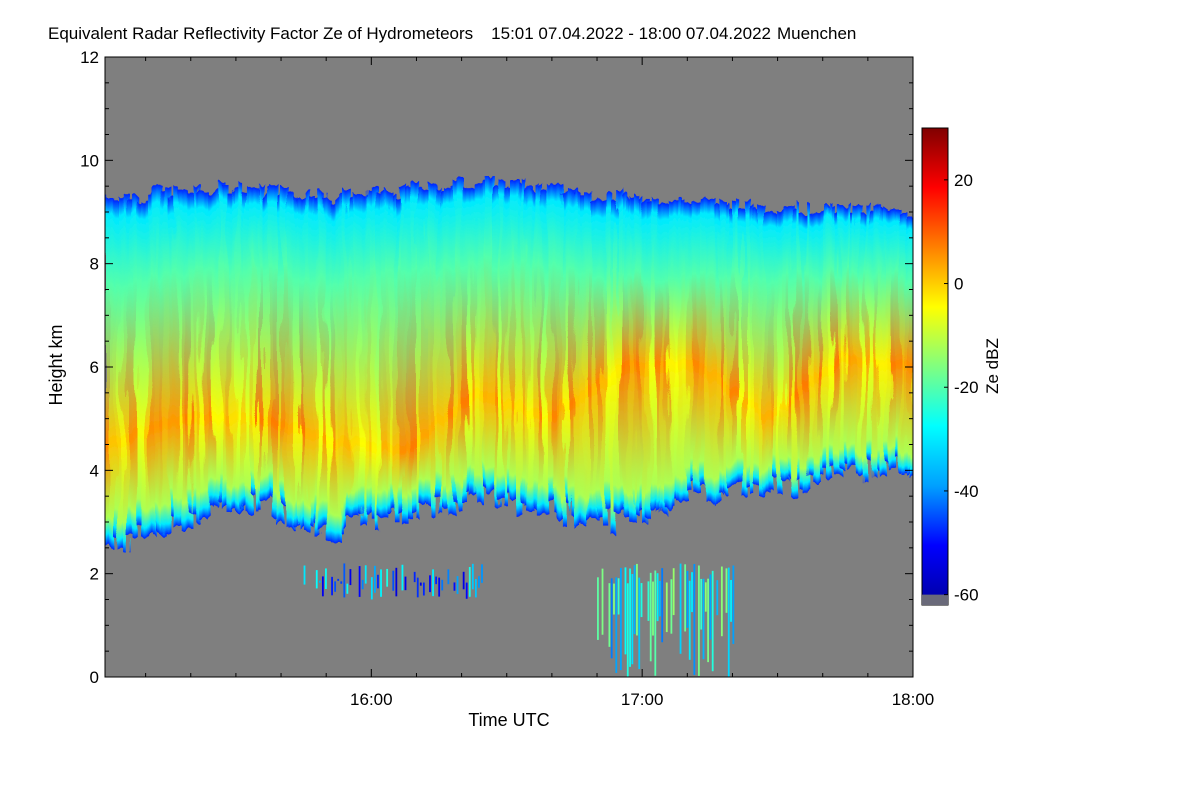  Describe the element at coordinates (642, 699) in the screenshot. I see `x-tick-label: 17:00` at that location.